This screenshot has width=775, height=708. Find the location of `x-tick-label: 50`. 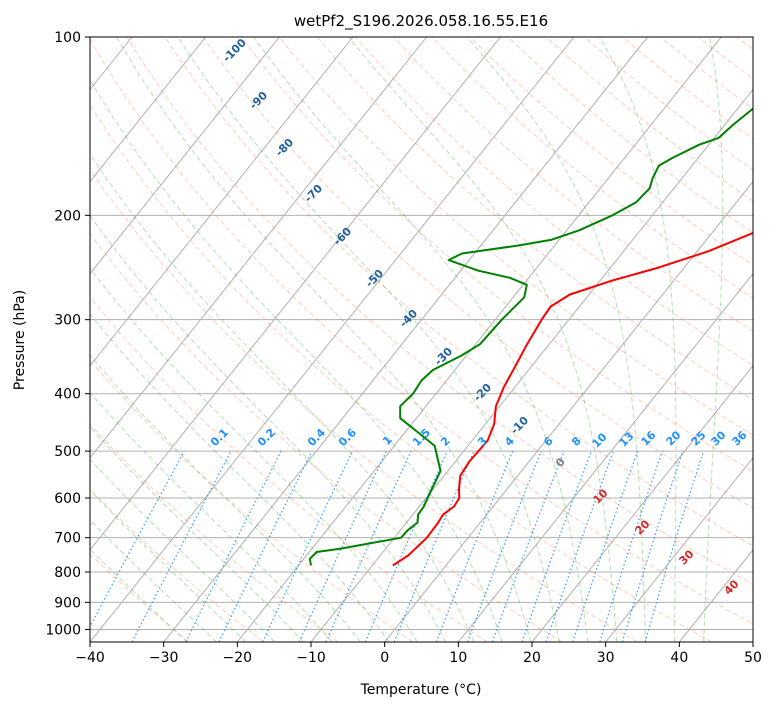

x-tick-label: 50 is located at coordinates (753, 658).